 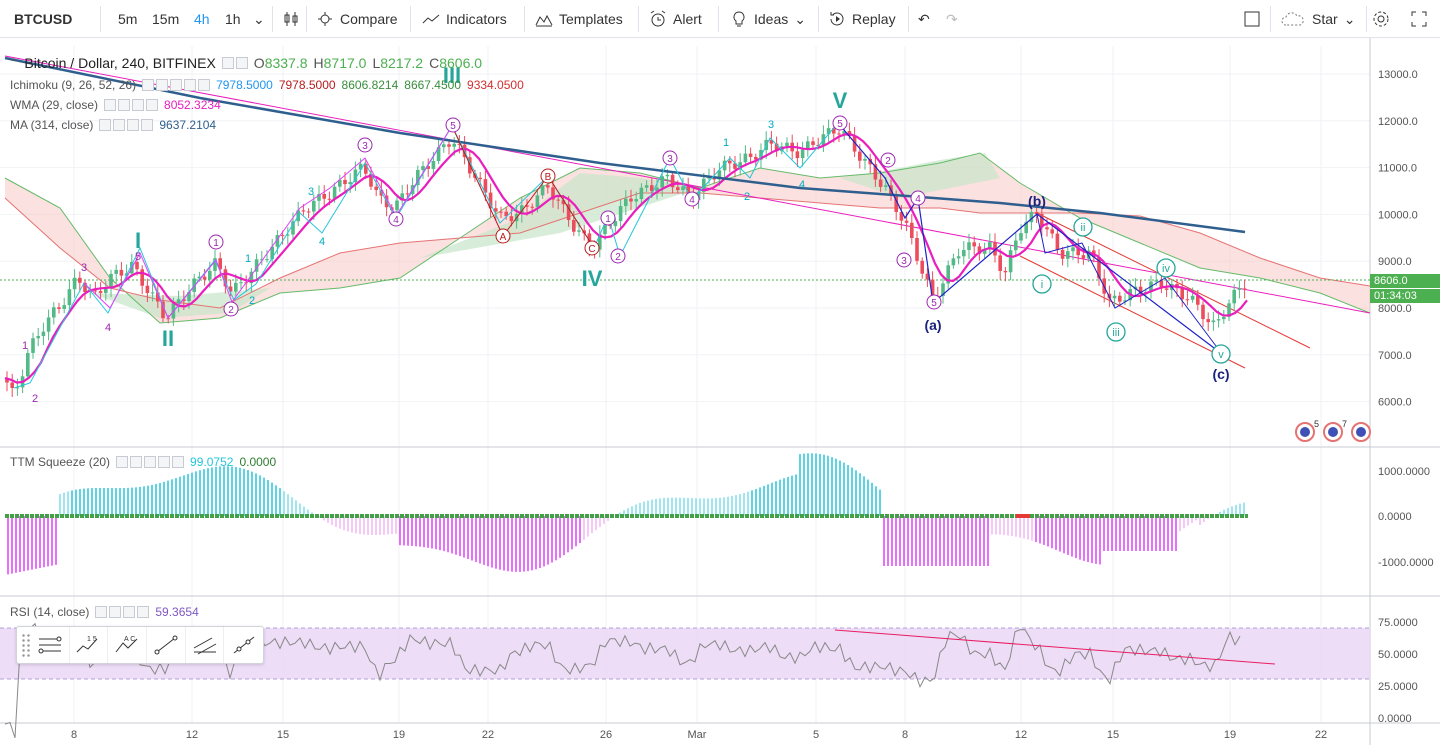 I want to click on drag-handle, so click(x=26, y=645).